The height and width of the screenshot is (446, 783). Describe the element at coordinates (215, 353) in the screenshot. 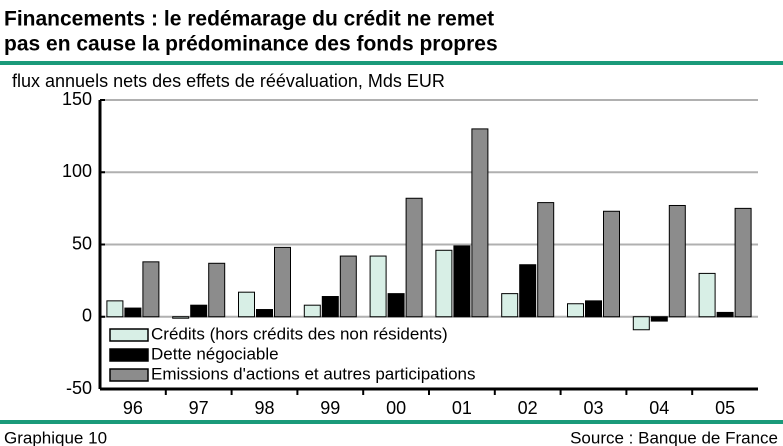

I see `legend-label: Dette négociable` at that location.